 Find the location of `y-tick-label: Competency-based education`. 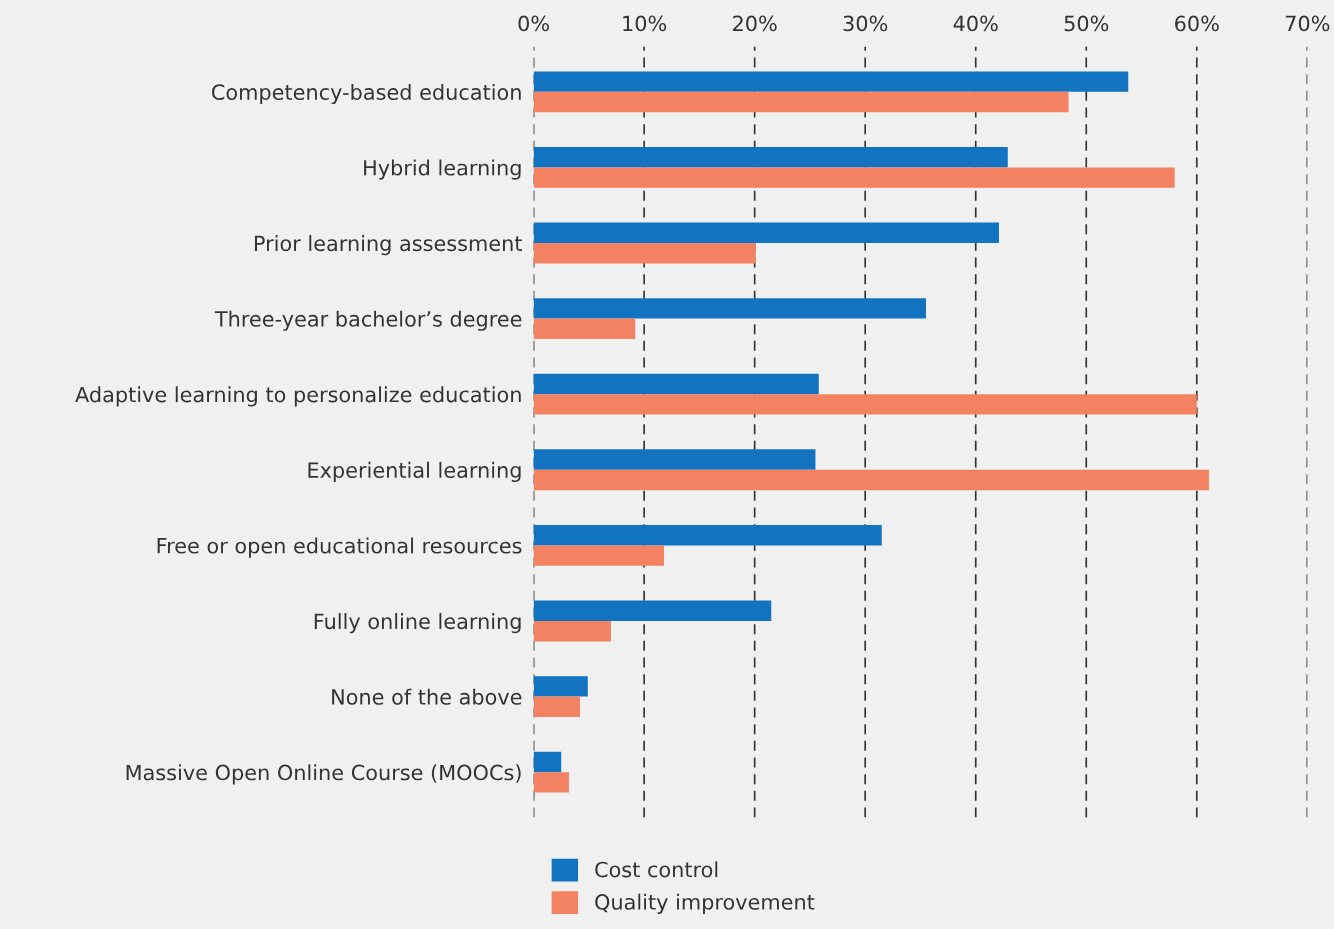

y-tick-label: Competency-based education is located at coordinates (366, 94).